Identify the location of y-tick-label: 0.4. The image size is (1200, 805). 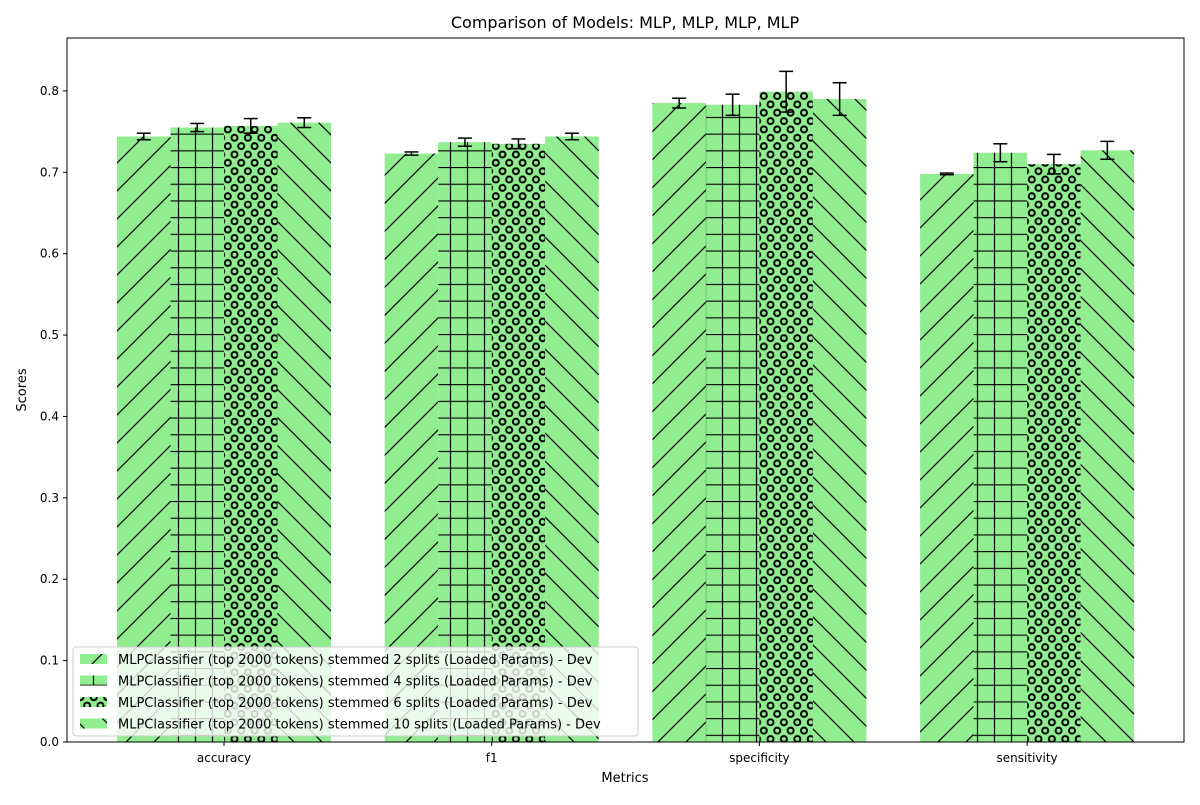
(49, 416).